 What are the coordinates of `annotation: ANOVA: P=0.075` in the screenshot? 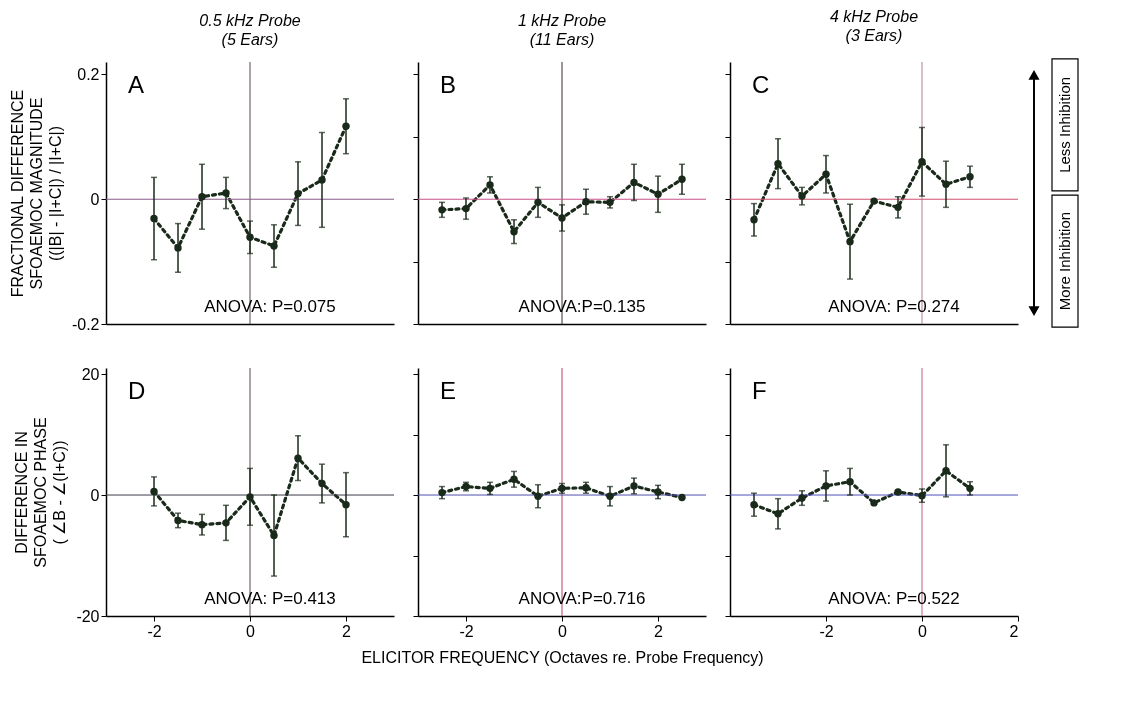 It's located at (270, 306).